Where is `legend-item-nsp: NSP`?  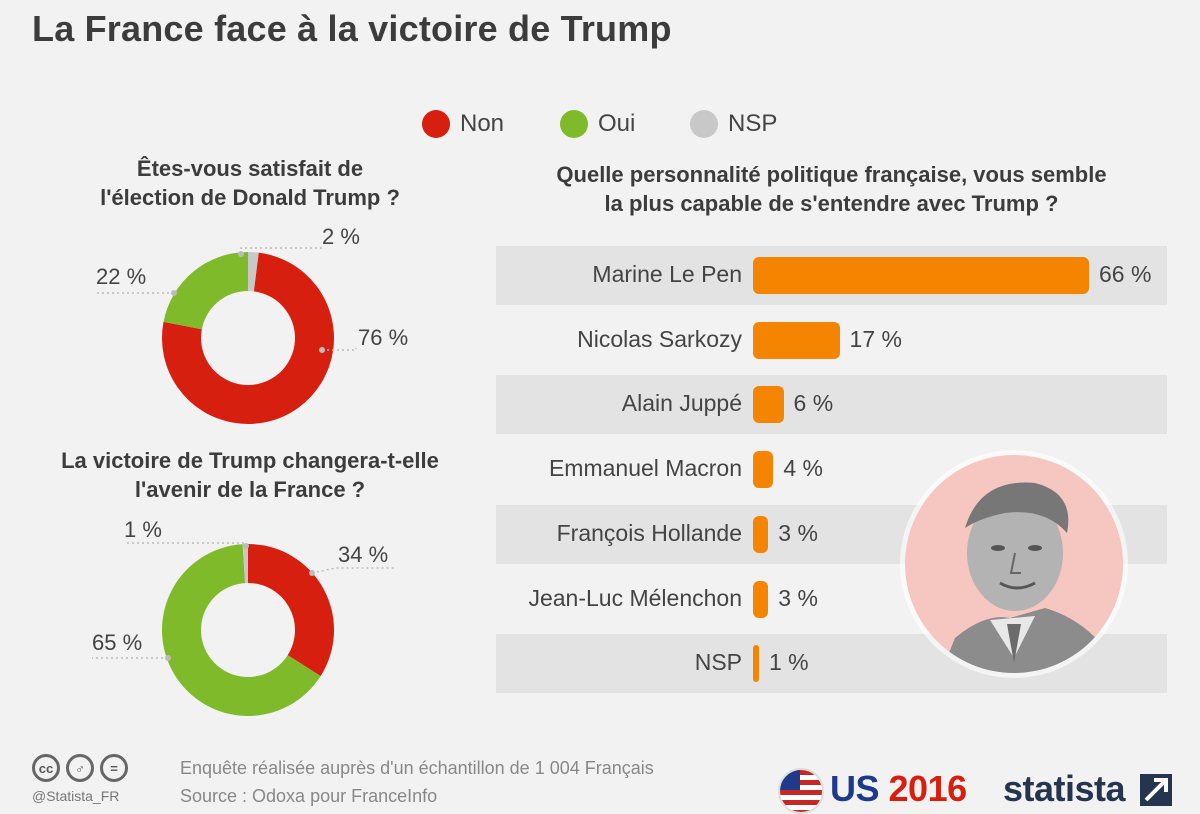 legend-item-nsp: NSP is located at coordinates (733, 124).